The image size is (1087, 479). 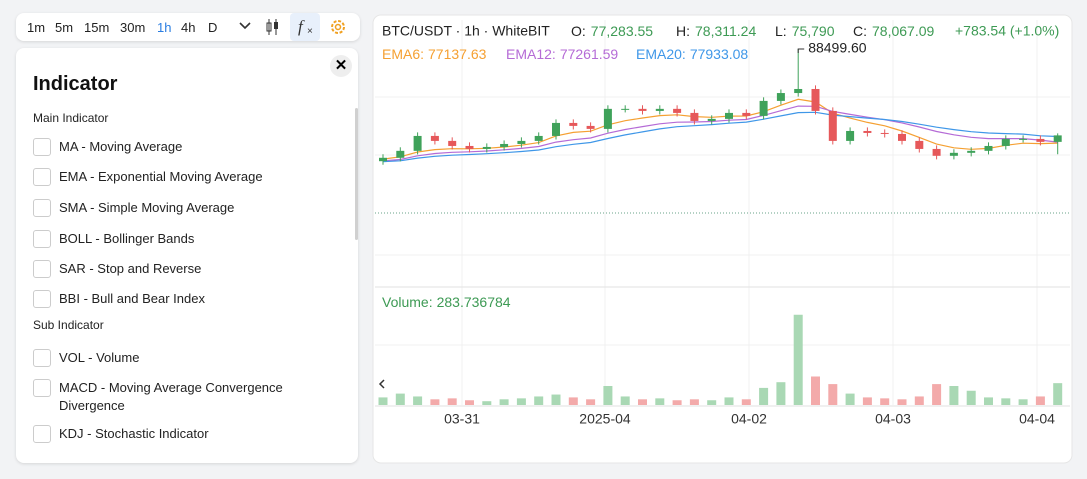 What do you see at coordinates (462, 419) in the screenshot?
I see `x-tick-label: 03-31` at bounding box center [462, 419].